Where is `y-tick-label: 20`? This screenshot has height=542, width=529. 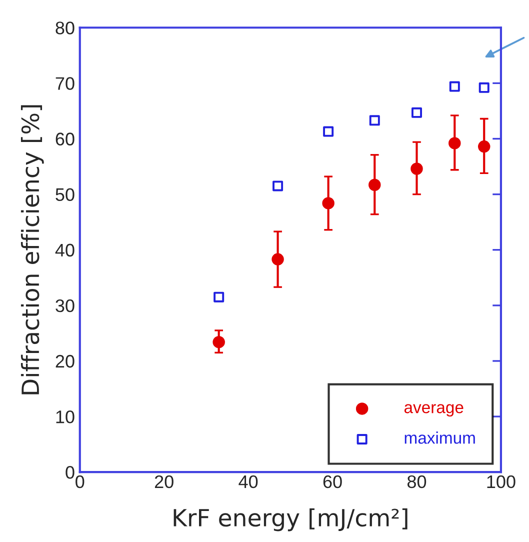 y-tick-label: 20 is located at coordinates (65, 361).